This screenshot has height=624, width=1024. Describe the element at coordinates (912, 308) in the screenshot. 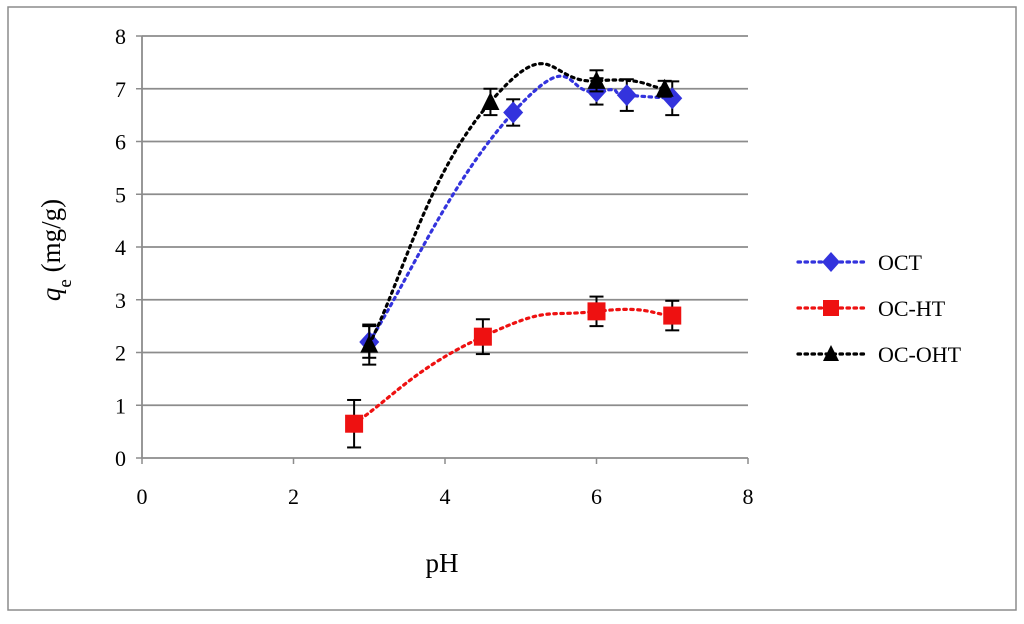

I see `legend-label: OC-HT` at that location.